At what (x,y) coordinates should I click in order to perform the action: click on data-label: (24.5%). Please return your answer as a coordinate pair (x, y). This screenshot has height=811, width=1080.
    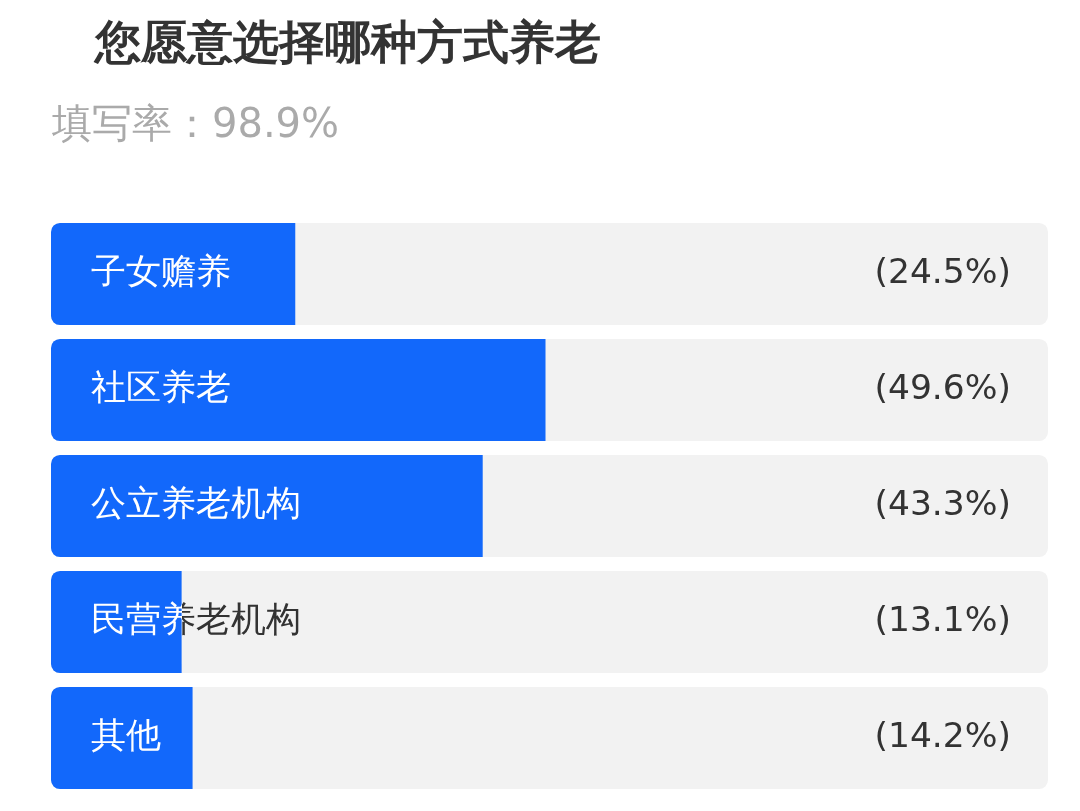
    Looking at the image, I should click on (942, 270).